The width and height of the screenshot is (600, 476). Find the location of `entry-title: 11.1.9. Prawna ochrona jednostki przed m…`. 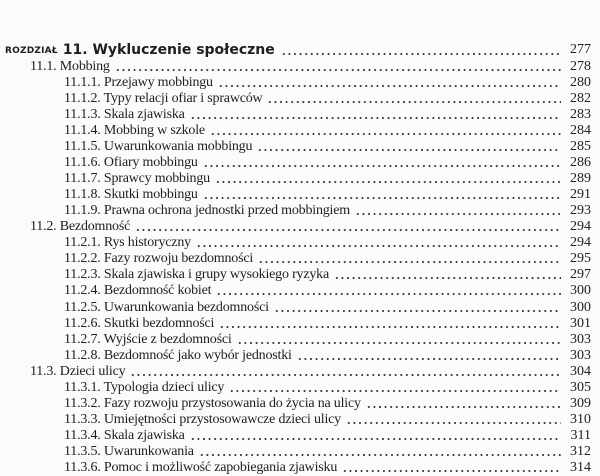

entry-title: 11.1.9. Prawna ochrona jednostki przed m… is located at coordinates (207, 211).